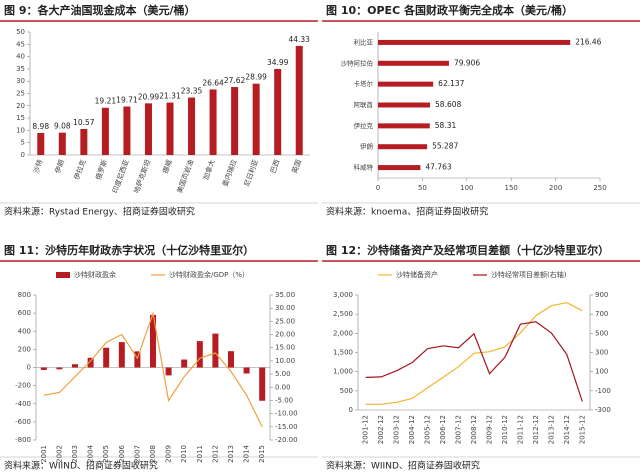  I want to click on value-label: 79.906, so click(467, 62).